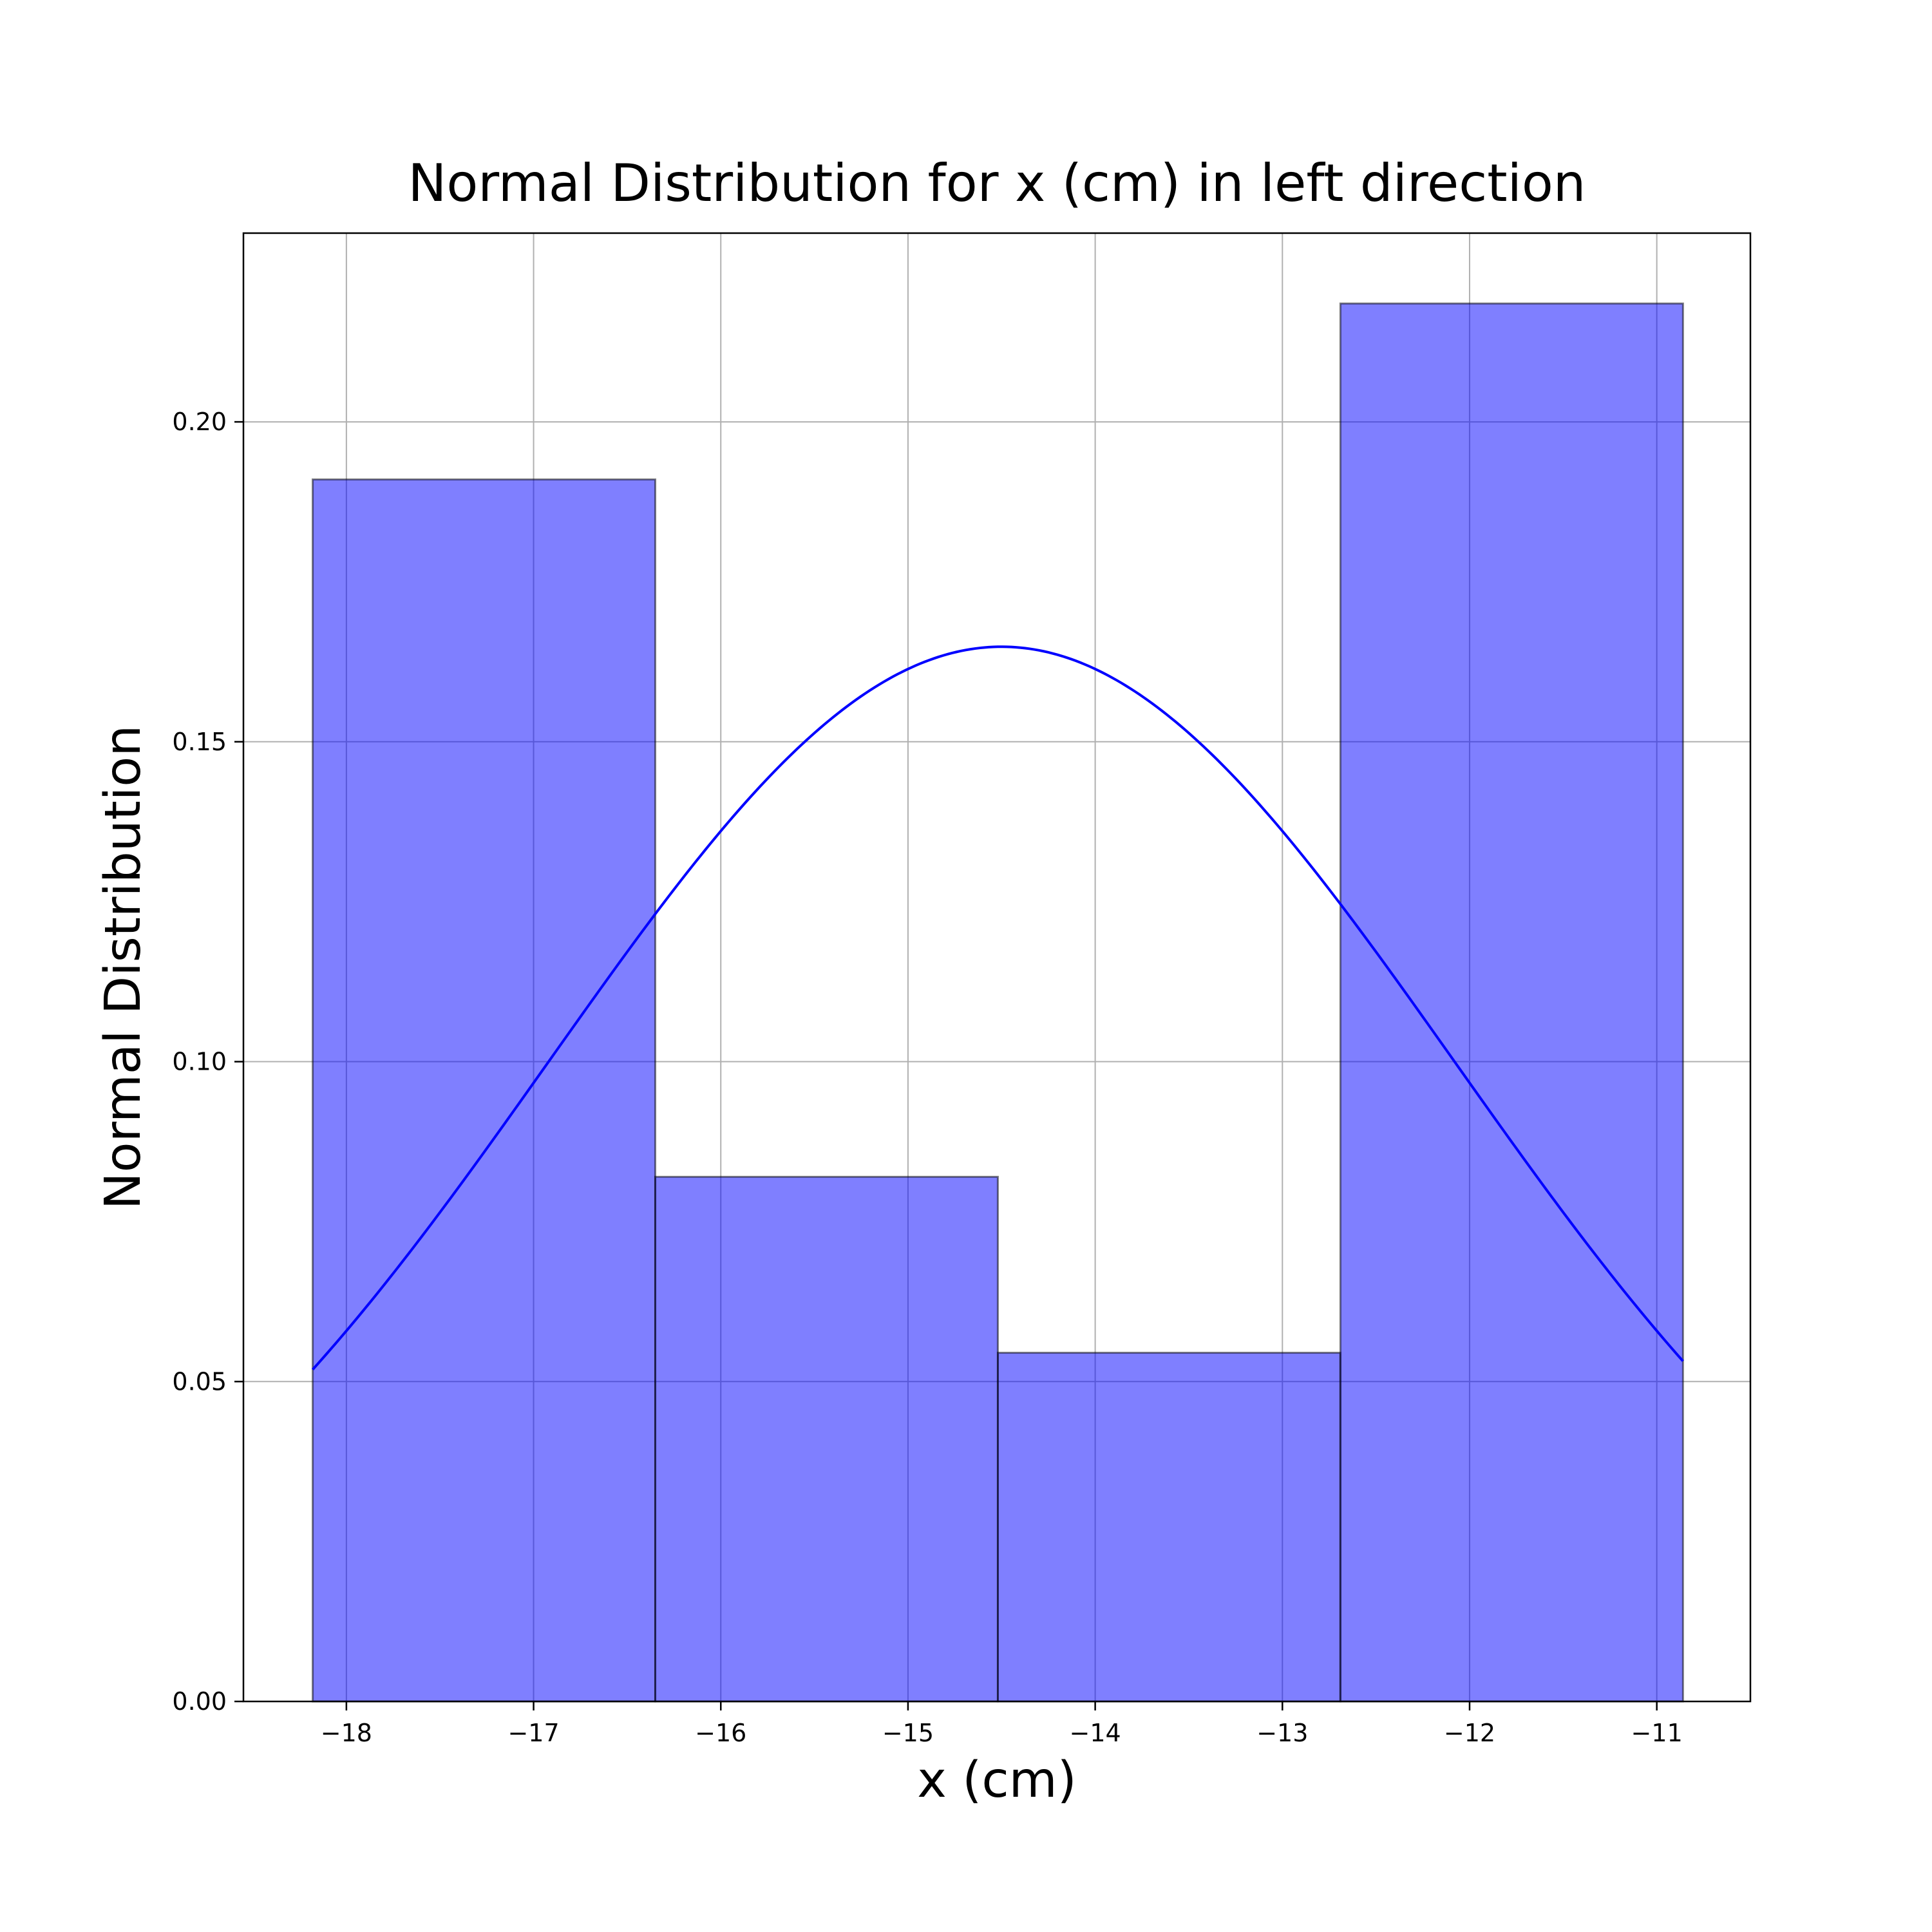 The width and height of the screenshot is (1932, 1932). What do you see at coordinates (199, 422) in the screenshot?
I see `y-tick-label: 0.20` at bounding box center [199, 422].